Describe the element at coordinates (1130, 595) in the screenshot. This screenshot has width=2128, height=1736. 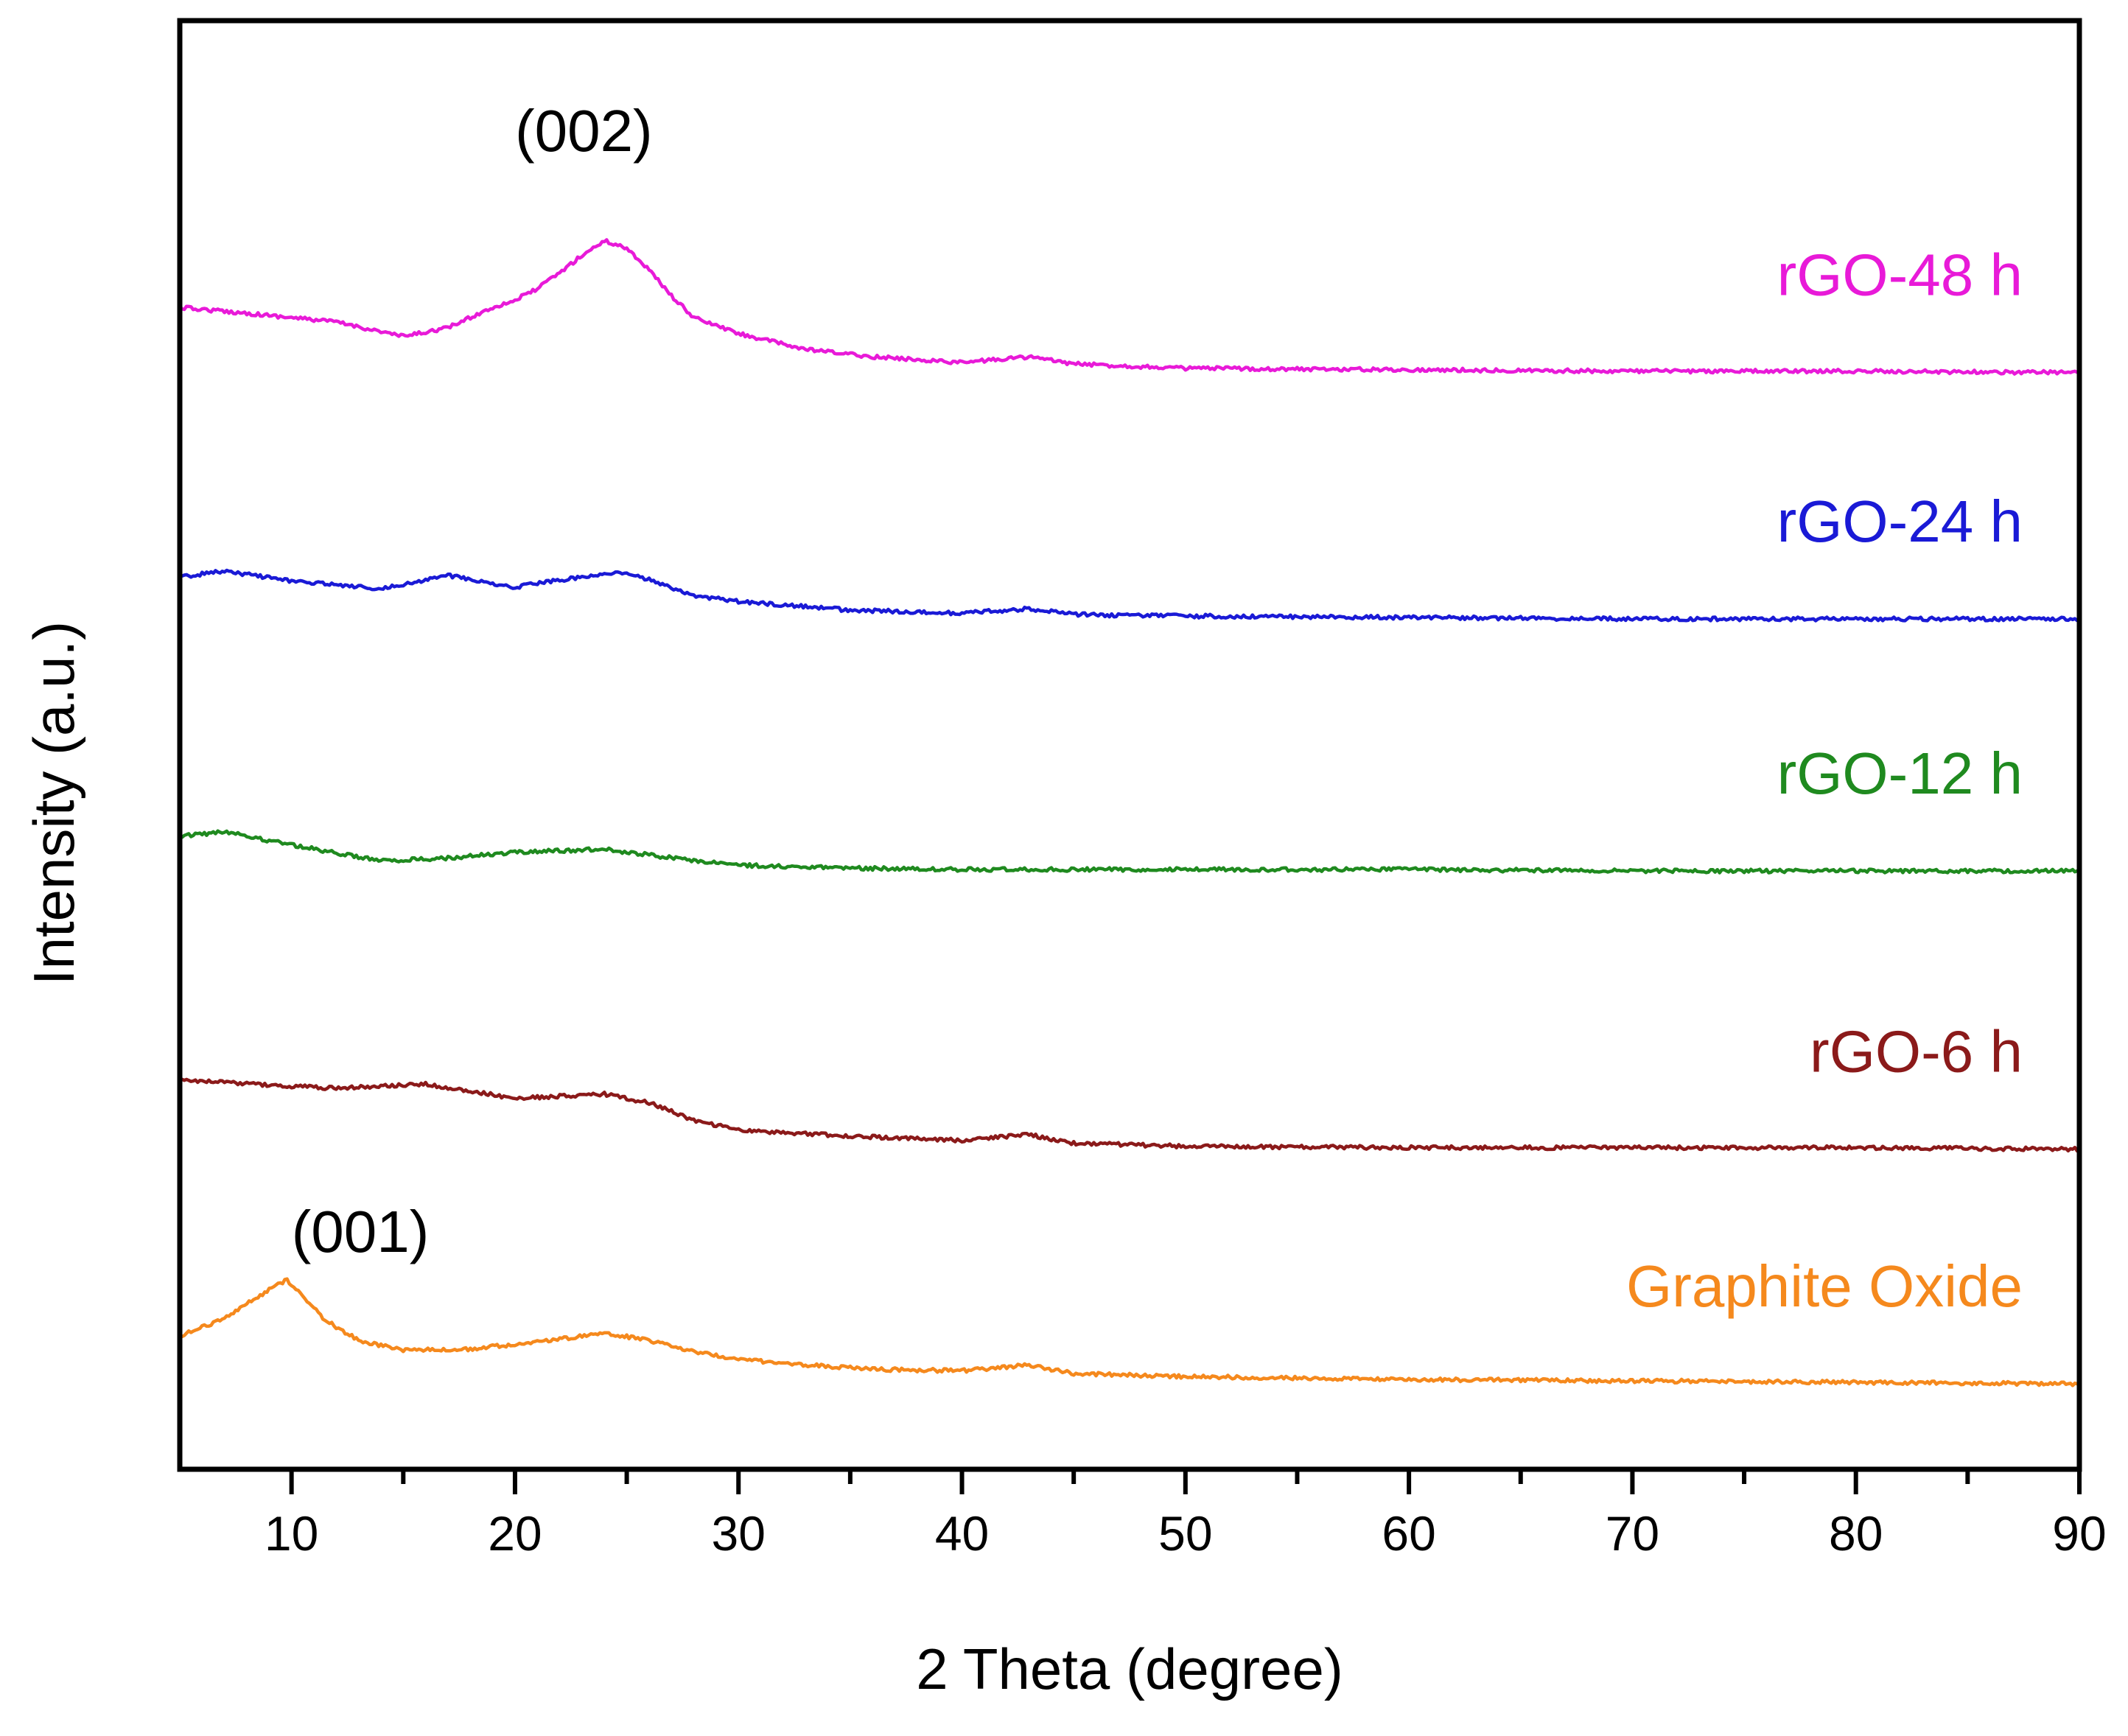
I see `series-line-rgo-24-h` at that location.